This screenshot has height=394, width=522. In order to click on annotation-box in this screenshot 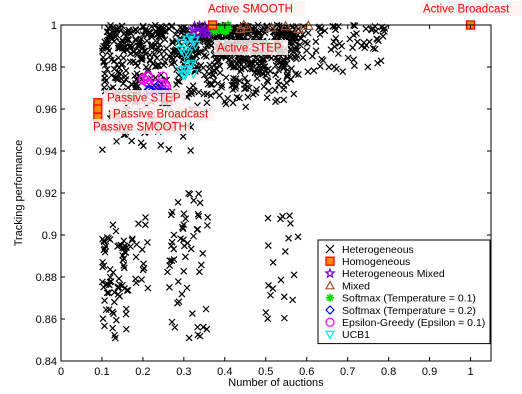, I will do `click(145, 97)`.